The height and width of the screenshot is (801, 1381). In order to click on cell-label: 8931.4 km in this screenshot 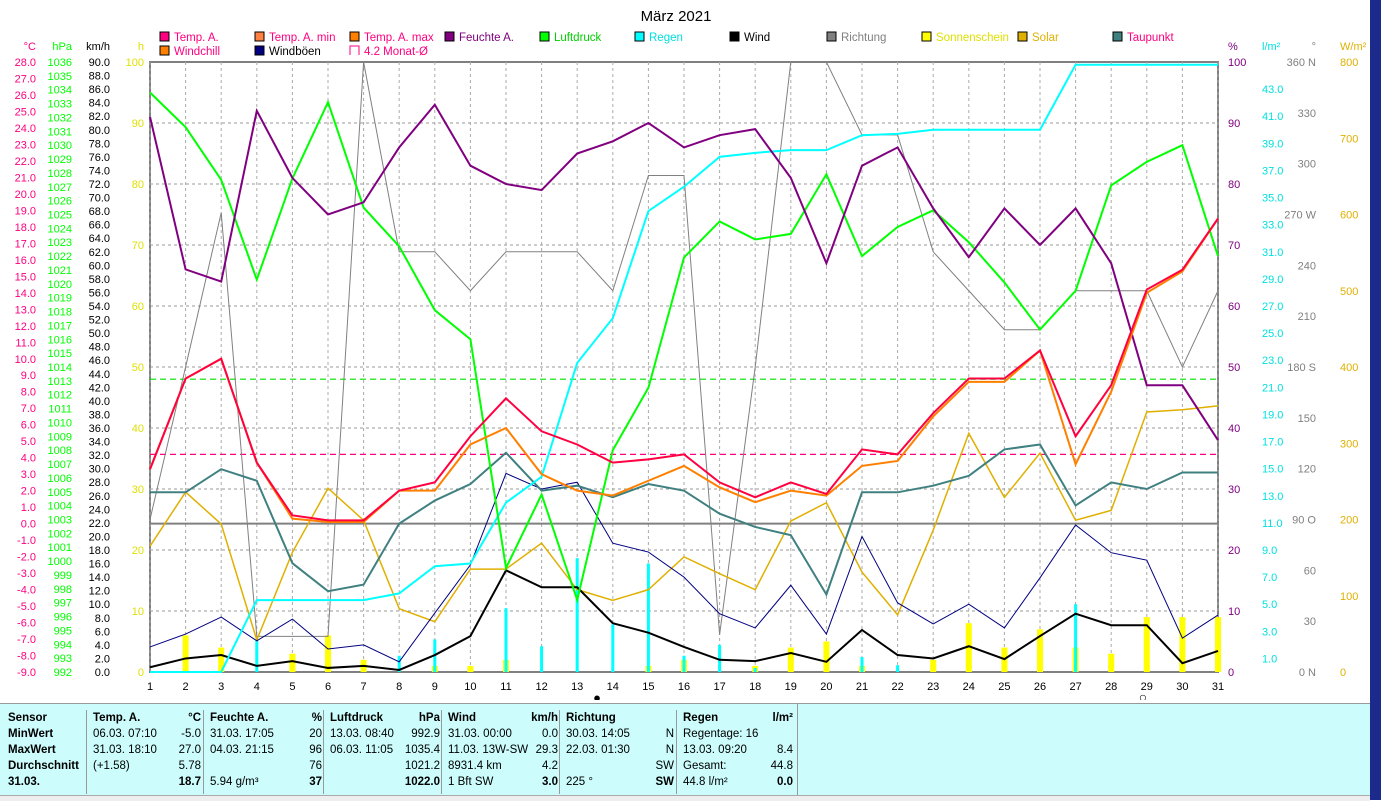, I will do `click(475, 766)`.